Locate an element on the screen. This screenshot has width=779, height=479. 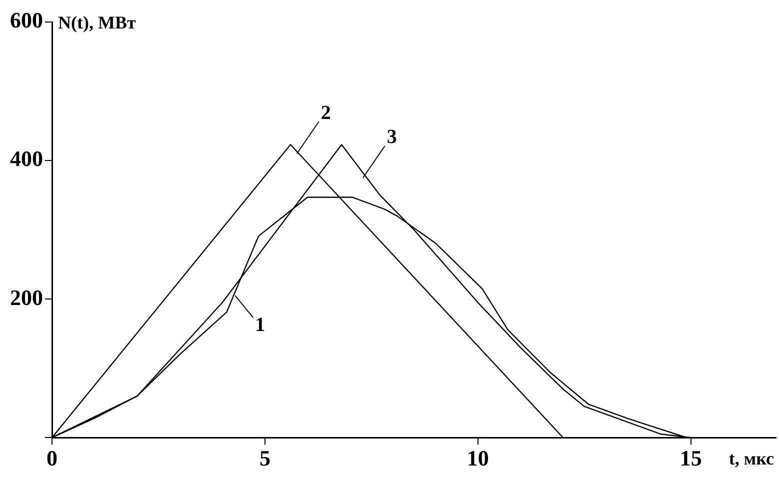
x-tick-label: 0 is located at coordinates (52, 457).